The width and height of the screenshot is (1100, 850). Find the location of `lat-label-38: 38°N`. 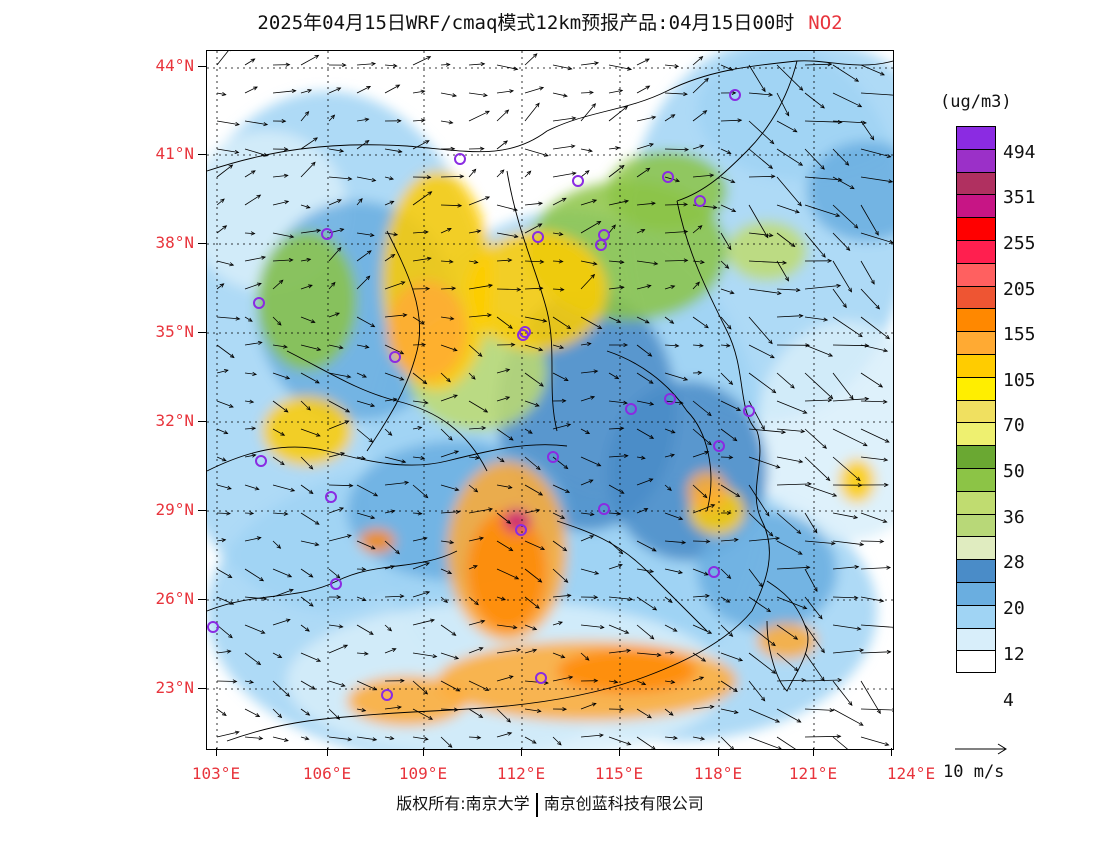

lat-label-38: 38°N is located at coordinates (174, 242).